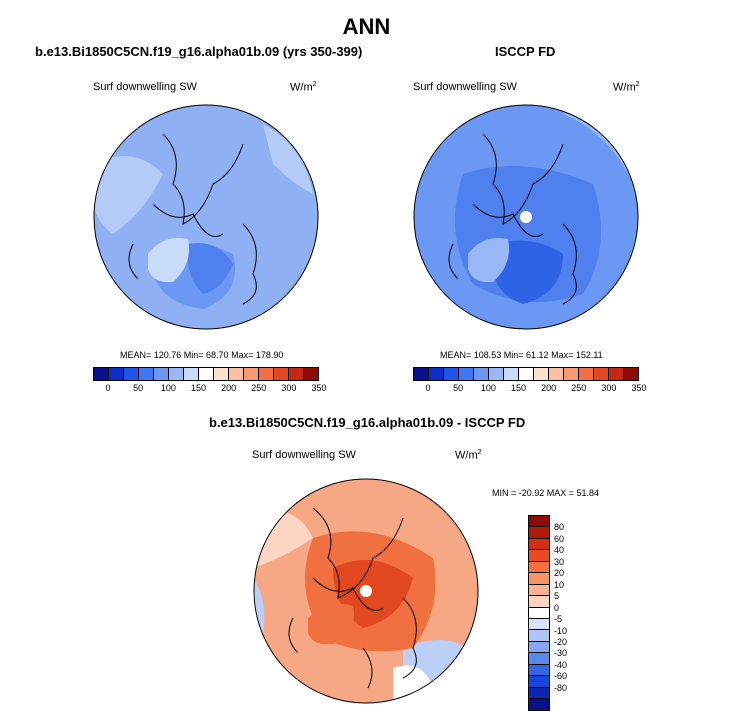 This screenshot has height=711, width=733. I want to click on obs-greenland, so click(488, 260).